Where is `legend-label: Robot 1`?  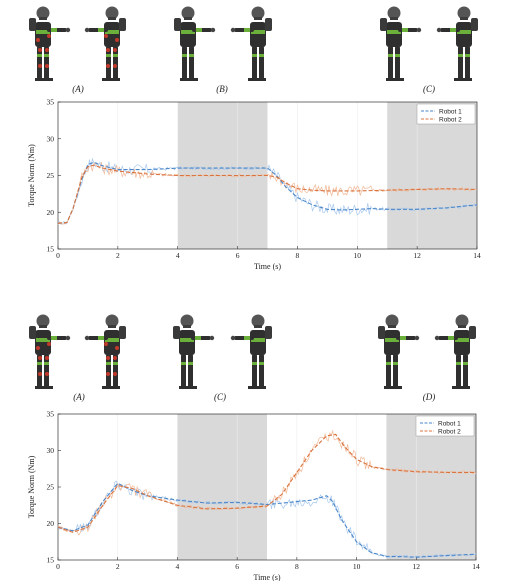
legend-label: Robot 1 is located at coordinates (449, 423).